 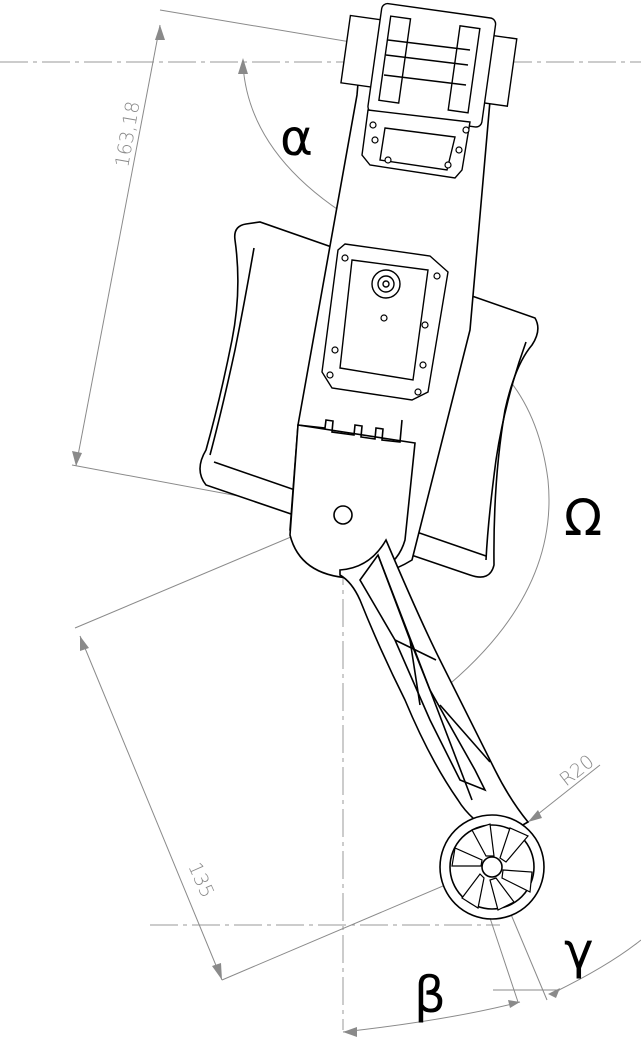 I want to click on foot, so click(x=492, y=867).